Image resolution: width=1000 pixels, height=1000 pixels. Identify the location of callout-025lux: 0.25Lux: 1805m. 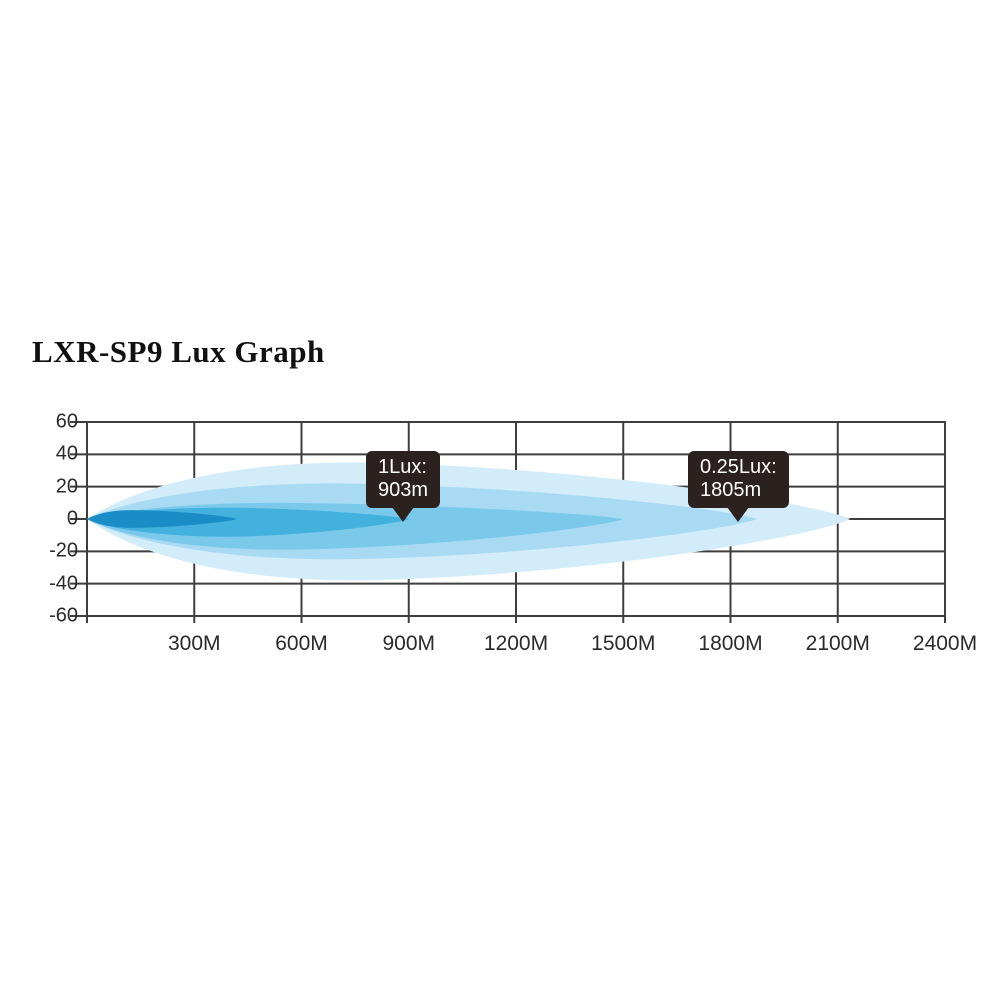
(738, 486).